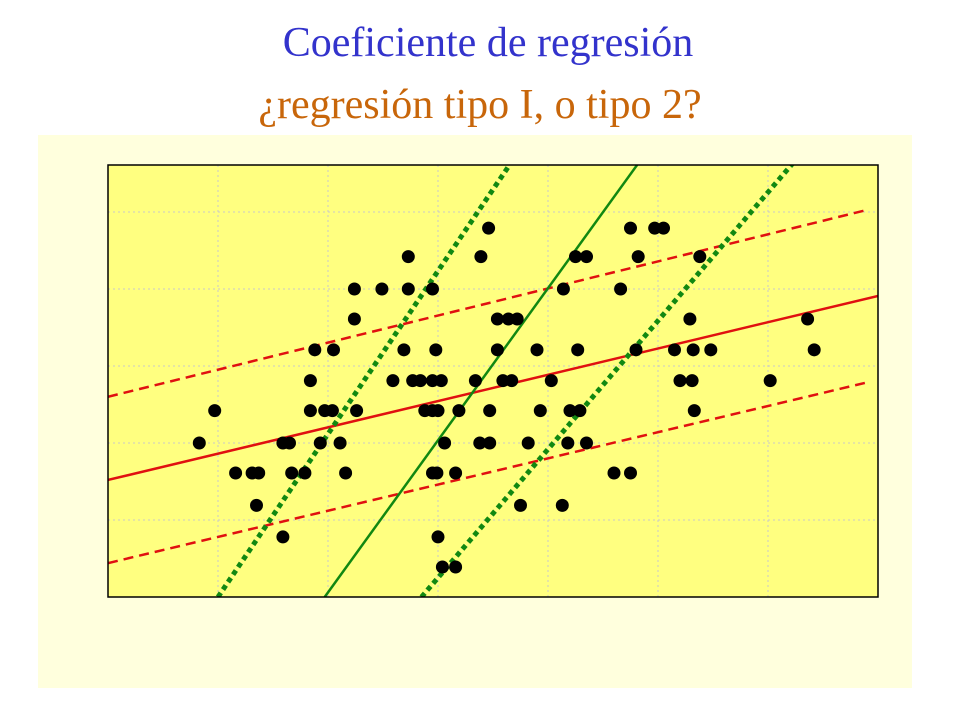  What do you see at coordinates (488, 43) in the screenshot?
I see `chart-title: Coeficiente de regresión` at bounding box center [488, 43].